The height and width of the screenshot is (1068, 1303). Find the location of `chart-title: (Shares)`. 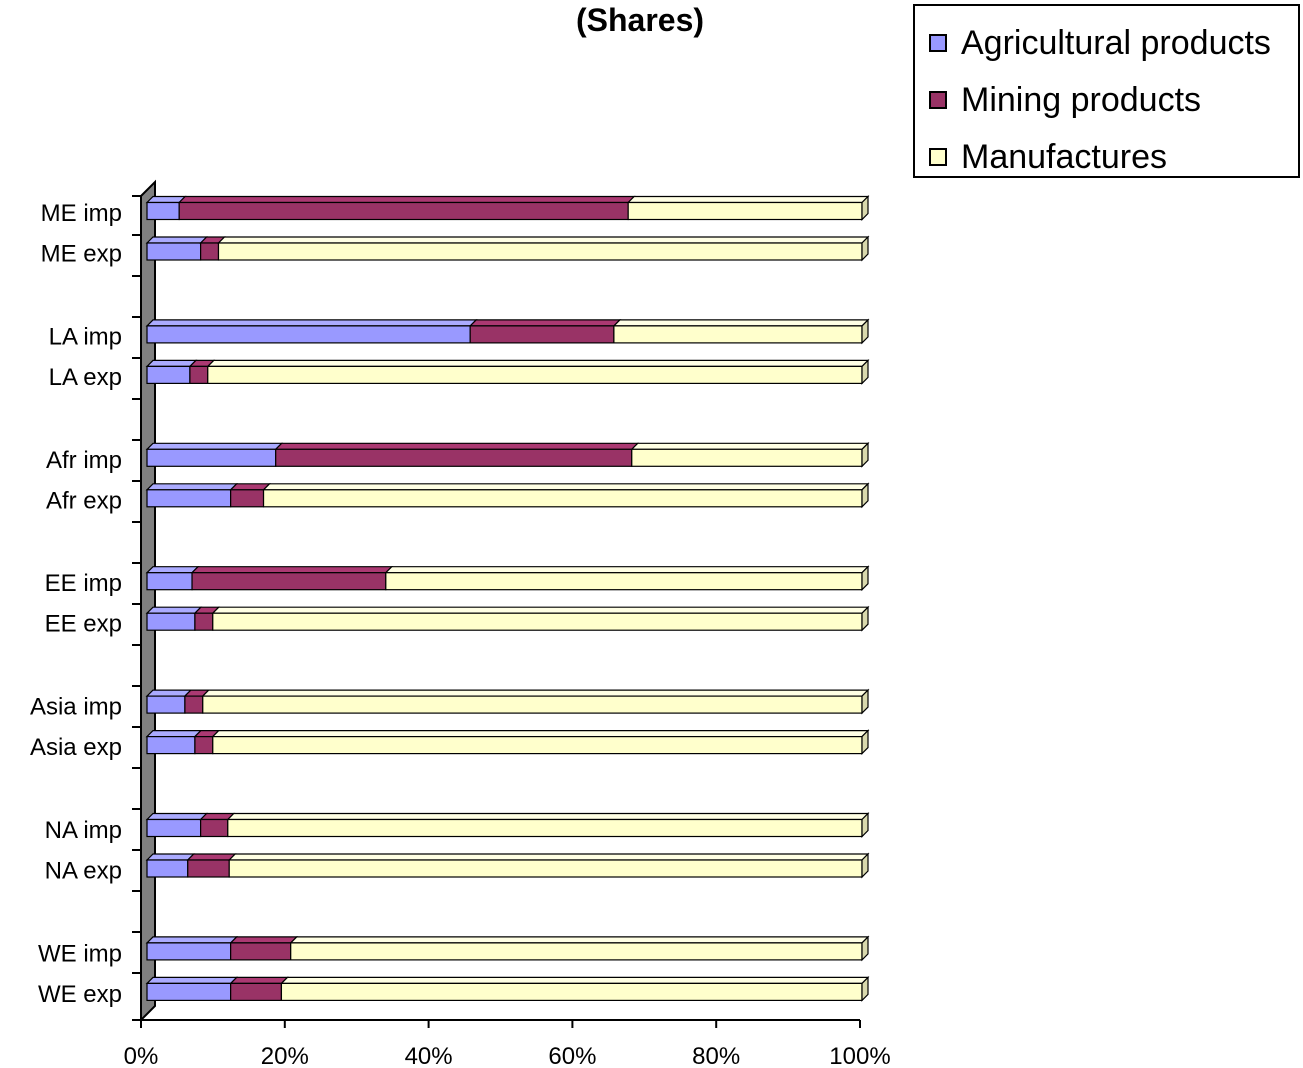

chart-title: (Shares) is located at coordinates (640, 20).